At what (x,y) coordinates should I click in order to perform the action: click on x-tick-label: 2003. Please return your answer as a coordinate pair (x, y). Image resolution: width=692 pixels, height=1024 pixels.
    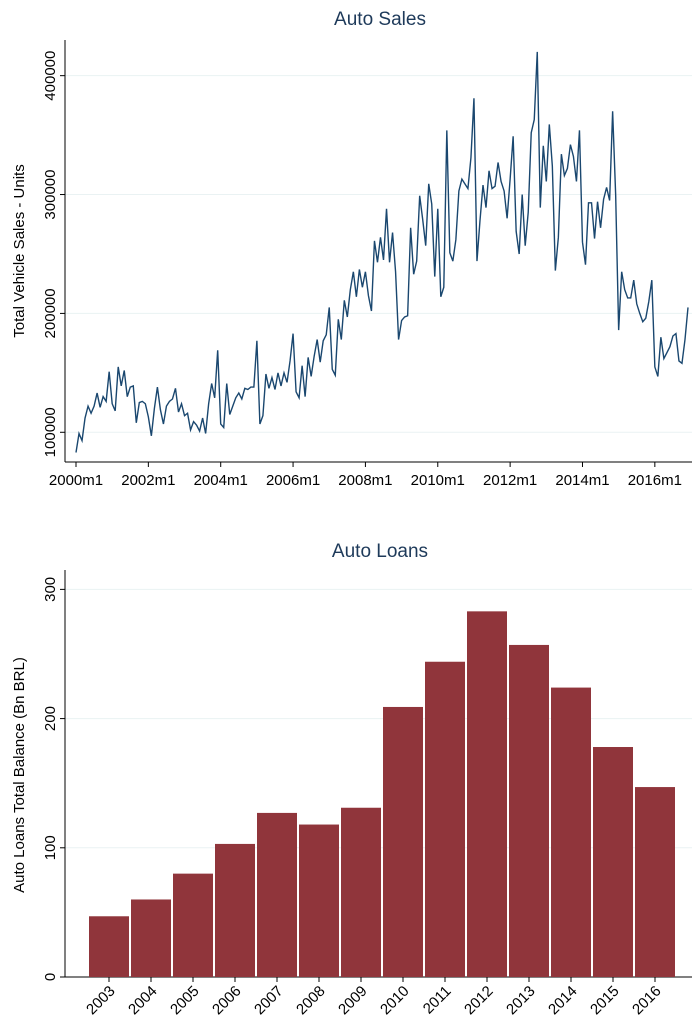
    Looking at the image, I should click on (101, 1001).